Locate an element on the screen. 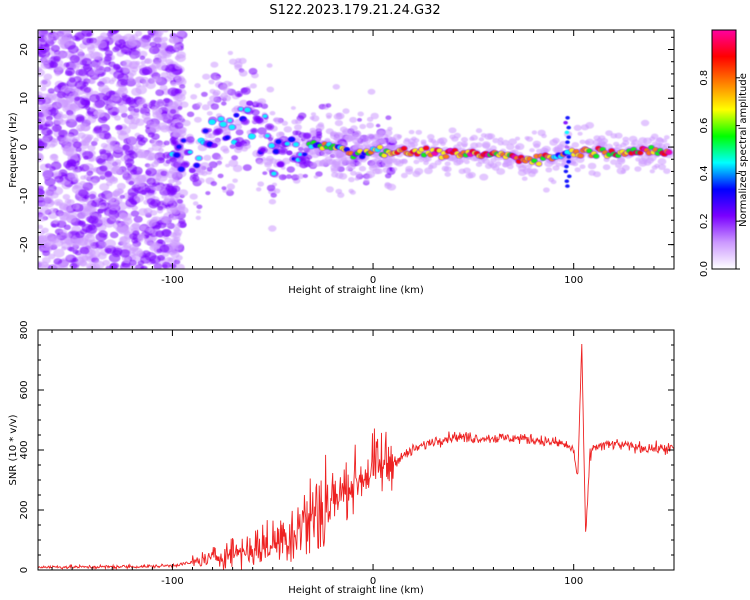  snr-xlabel: Height of straight line (km) is located at coordinates (356, 590).